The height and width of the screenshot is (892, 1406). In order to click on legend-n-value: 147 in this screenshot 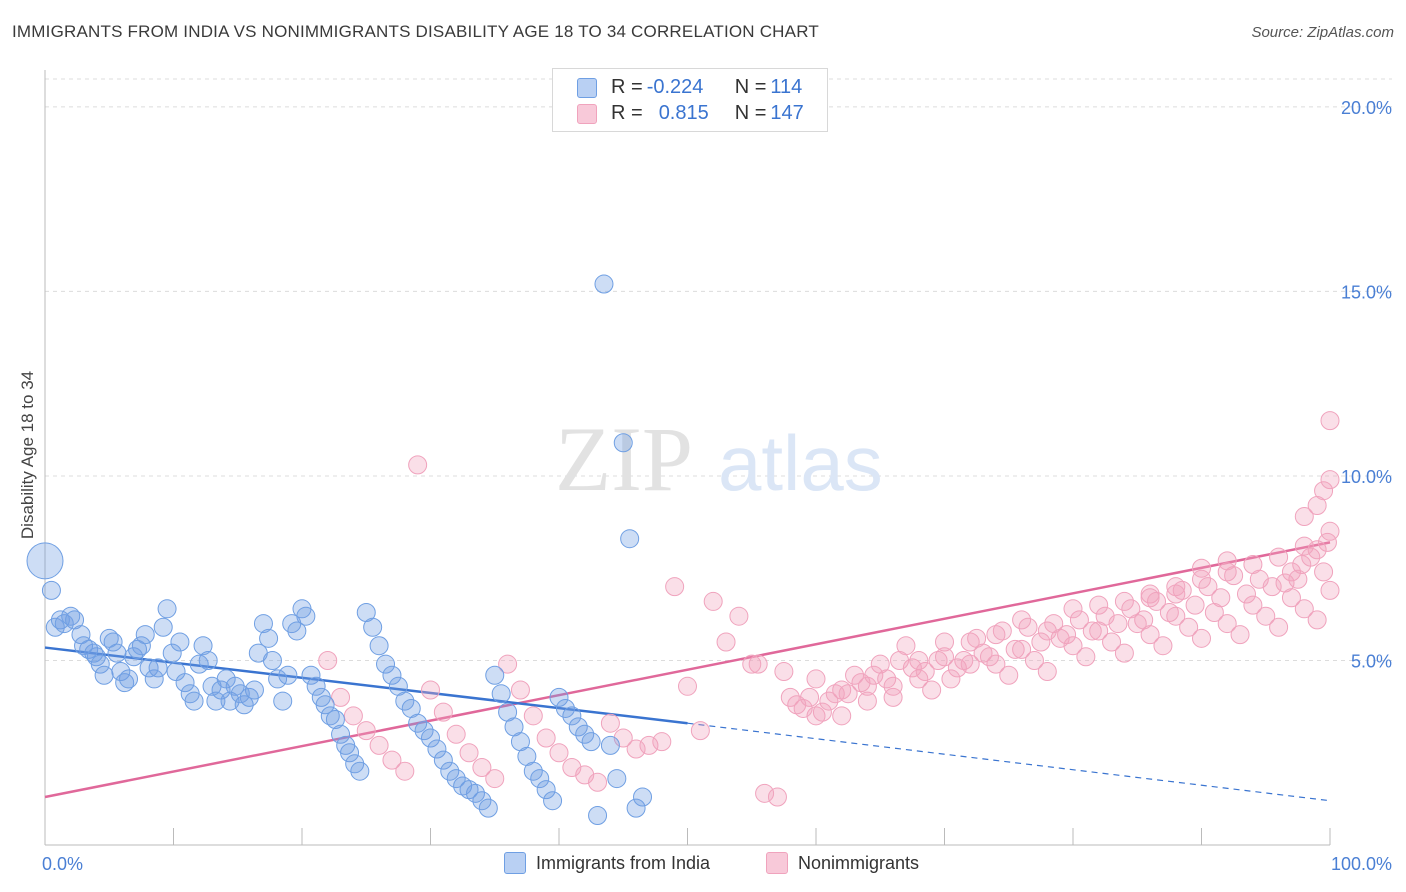, I will do `click(787, 113)`.